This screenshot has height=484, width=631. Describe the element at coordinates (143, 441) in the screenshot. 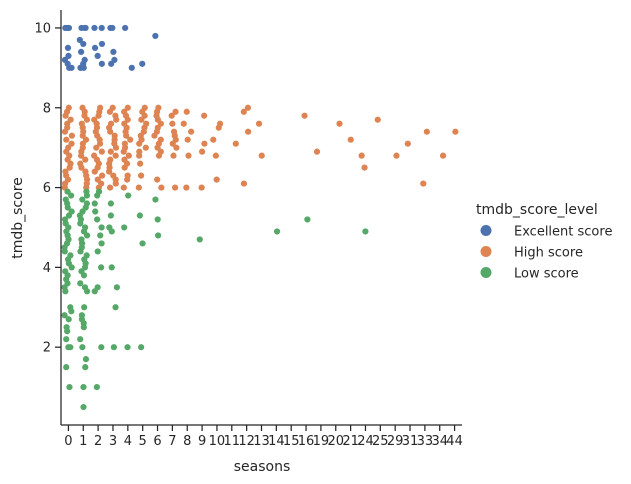

I see `x-tick-label: 5` at that location.